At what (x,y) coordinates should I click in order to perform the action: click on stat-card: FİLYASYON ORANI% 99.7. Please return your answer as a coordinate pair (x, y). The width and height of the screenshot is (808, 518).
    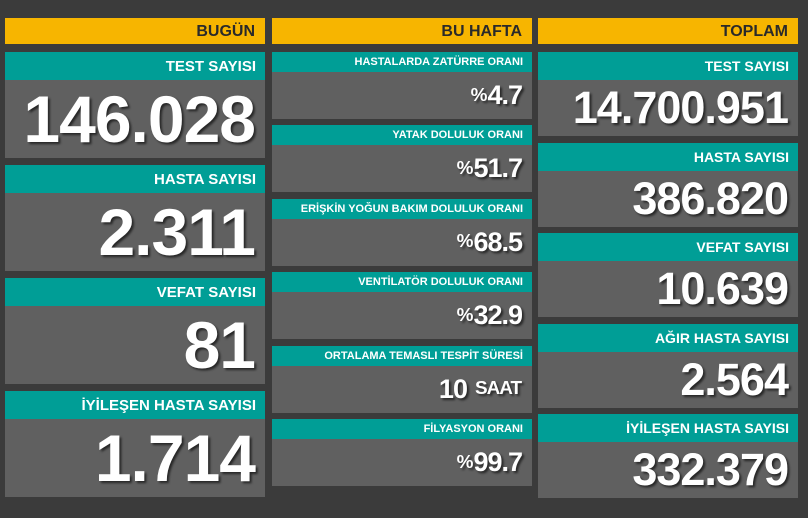
    Looking at the image, I should click on (402, 452).